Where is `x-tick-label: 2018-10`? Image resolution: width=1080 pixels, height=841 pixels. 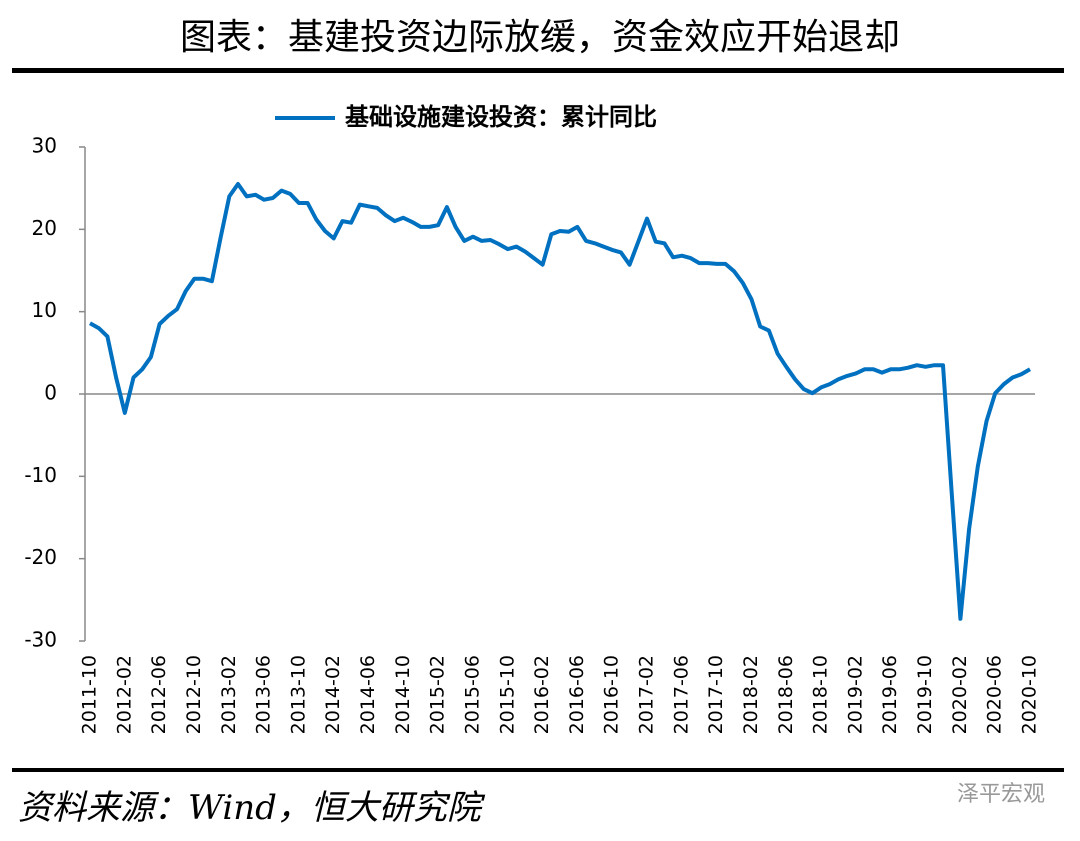 x-tick-label: 2018-10 is located at coordinates (821, 694).